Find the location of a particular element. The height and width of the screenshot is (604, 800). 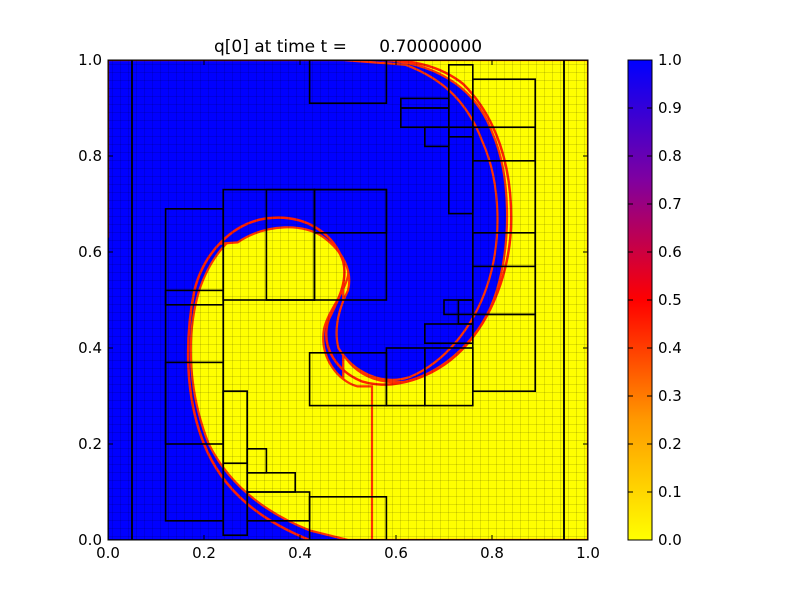

x-tick-label: 0.4 is located at coordinates (300, 553).